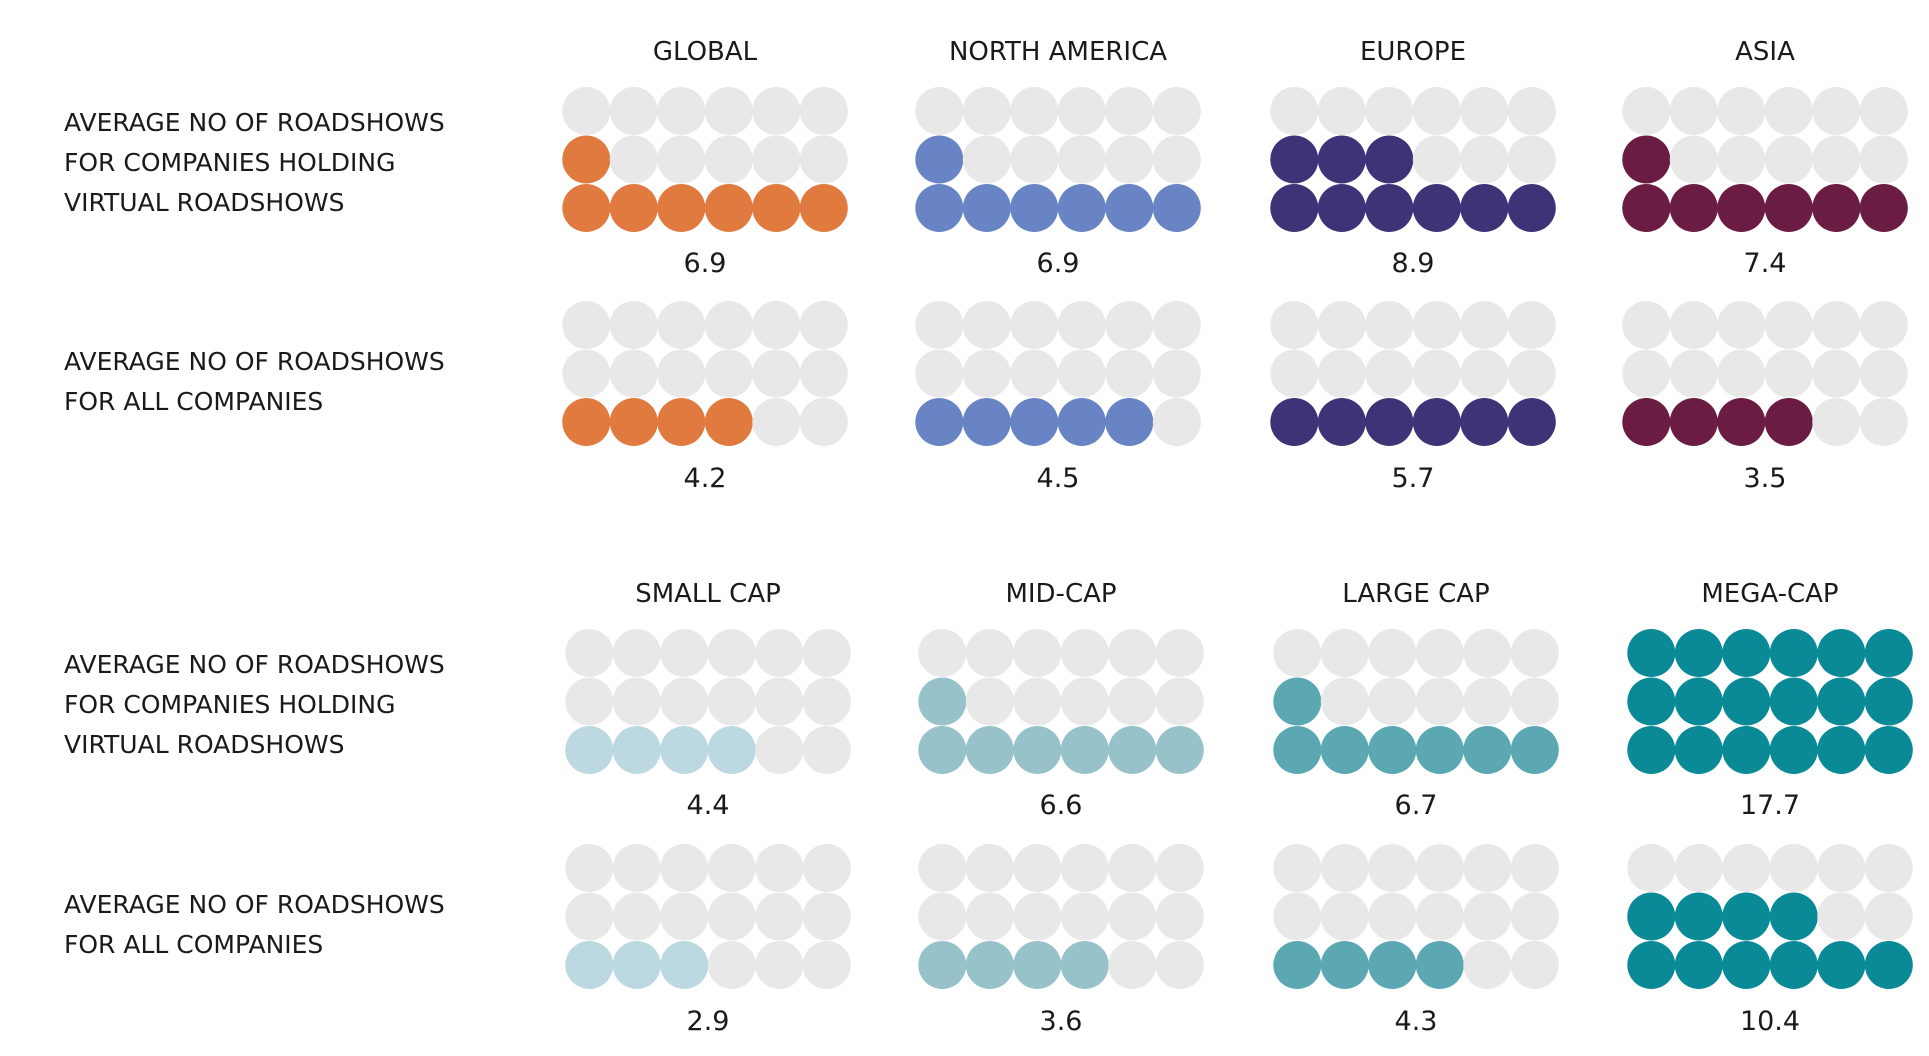 The width and height of the screenshot is (1929, 1056). Describe the element at coordinates (1765, 159) in the screenshot. I see `dot-grid-asia-row1` at that location.